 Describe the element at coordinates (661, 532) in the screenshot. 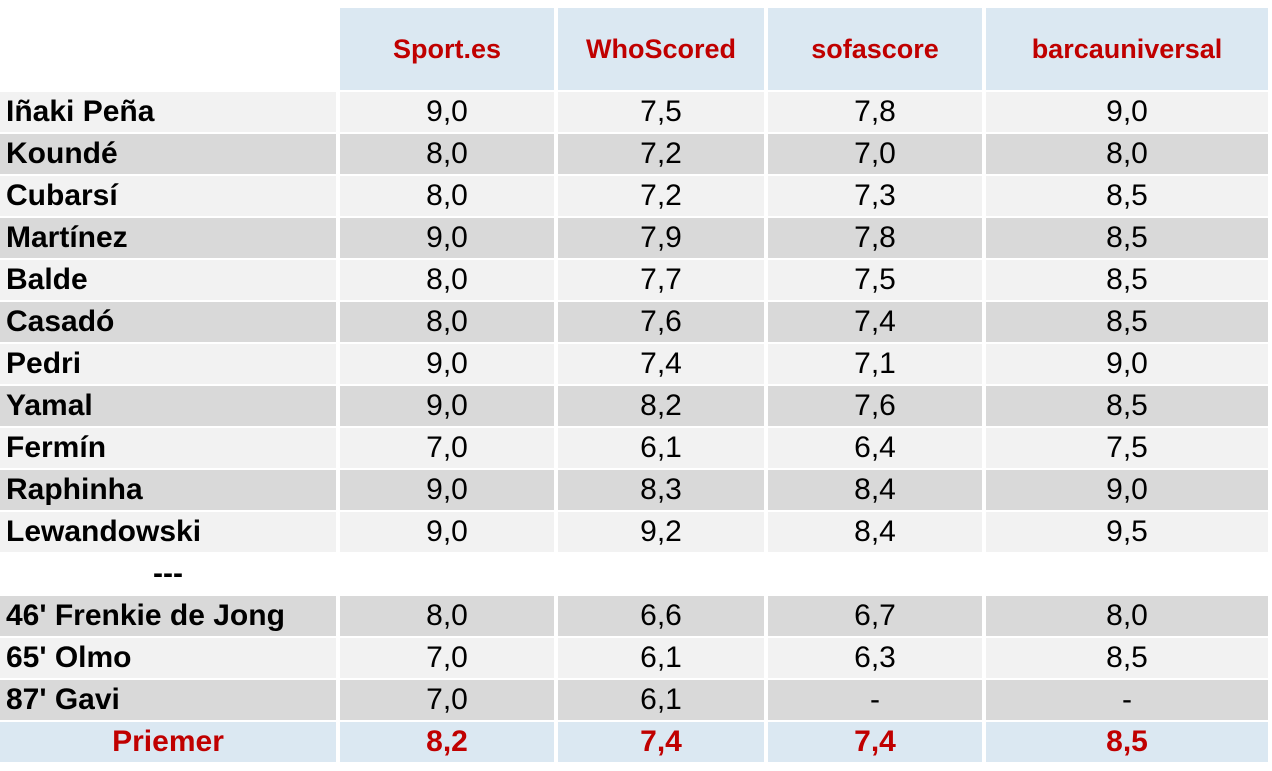

I see `rating-cell: 9,2` at that location.